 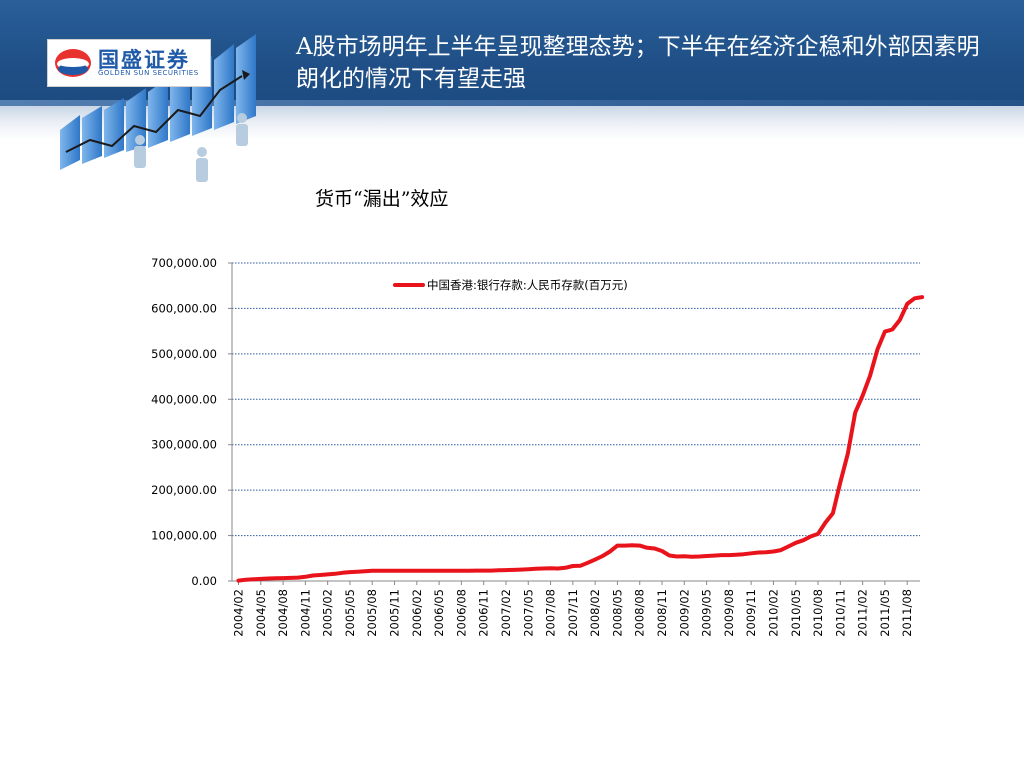 I want to click on x-tick-label: 2008/02, so click(x=595, y=613).